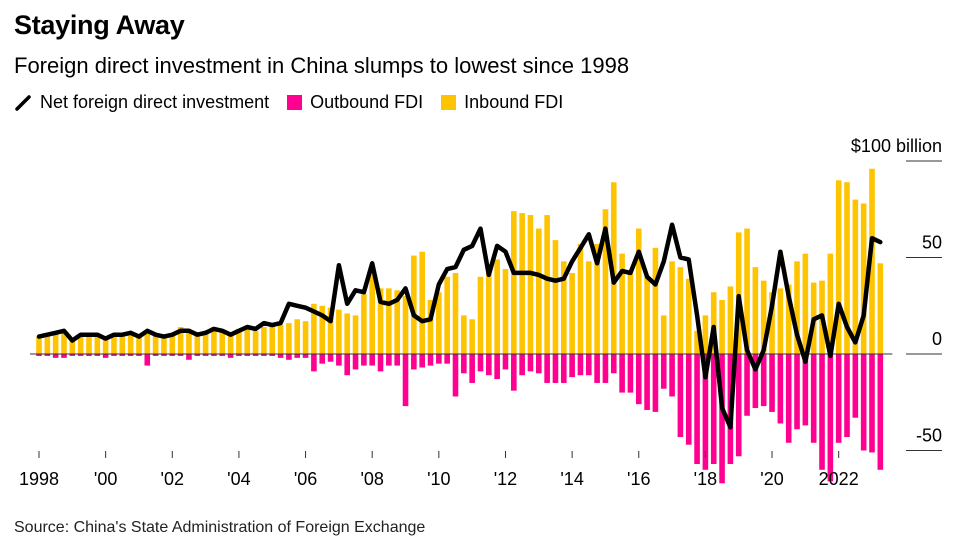 The image size is (957, 546). Describe the element at coordinates (449, 102) in the screenshot. I see `inbound-swatch-icon` at that location.